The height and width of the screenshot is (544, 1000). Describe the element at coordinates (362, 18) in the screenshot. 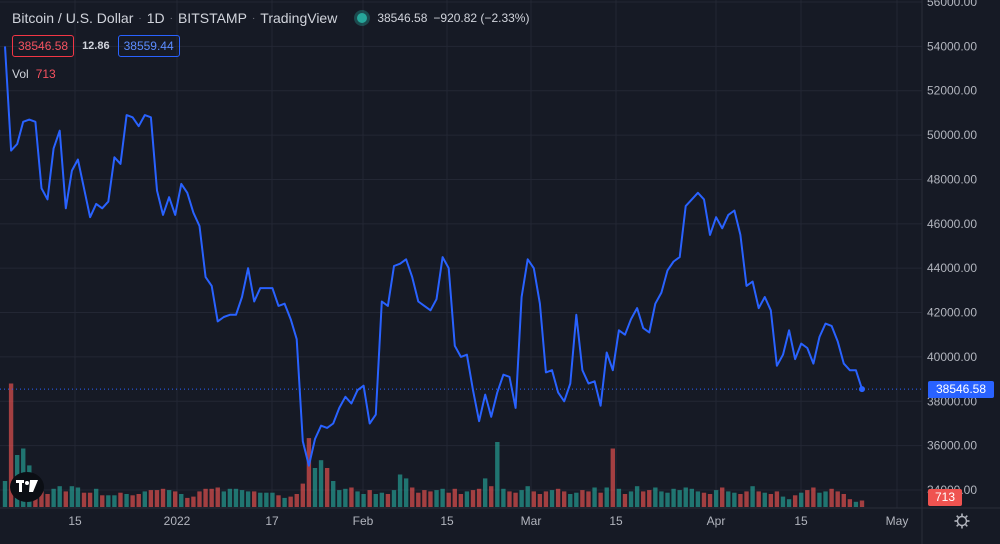

I see `market-open-icon` at that location.